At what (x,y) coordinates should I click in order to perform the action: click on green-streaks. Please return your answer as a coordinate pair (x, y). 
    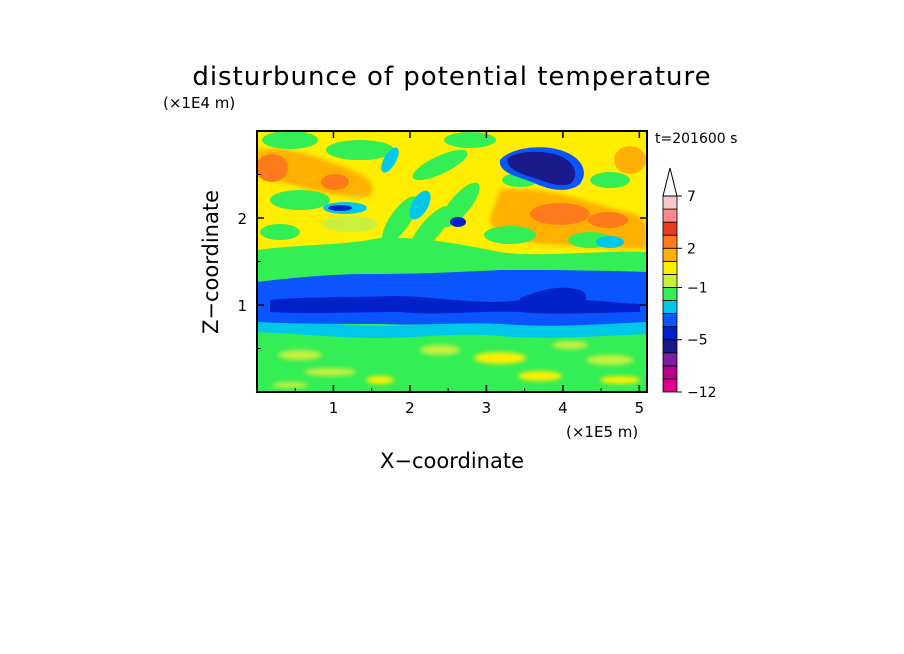
    Looking at the image, I should click on (445, 192).